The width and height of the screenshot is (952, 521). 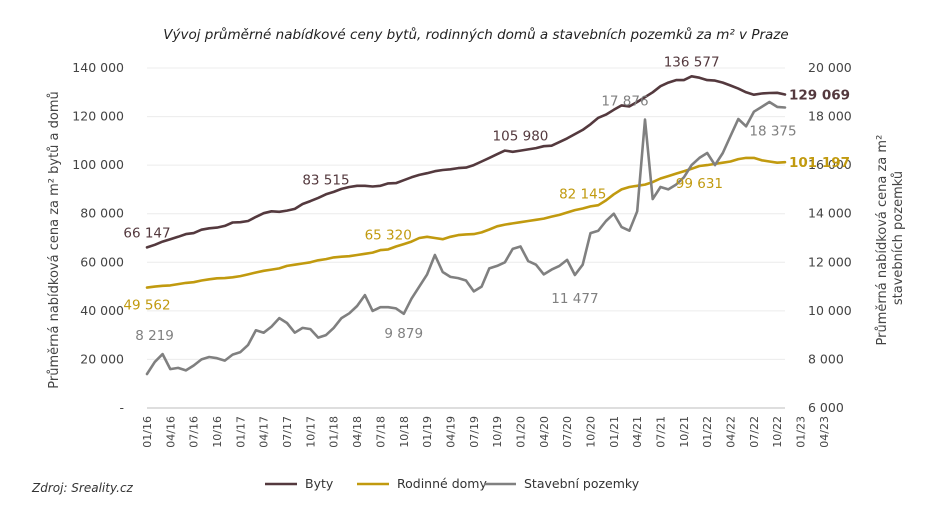 What do you see at coordinates (380, 432) in the screenshot?
I see `x-tick: 07/18` at bounding box center [380, 432].